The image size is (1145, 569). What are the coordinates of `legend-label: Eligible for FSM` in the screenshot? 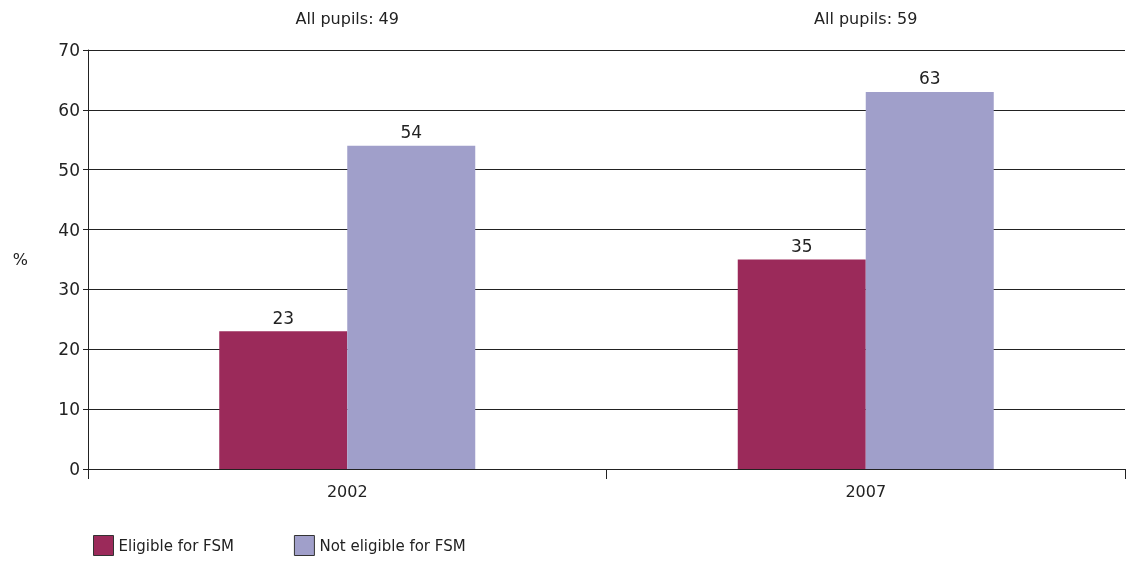 It's located at (176, 545).